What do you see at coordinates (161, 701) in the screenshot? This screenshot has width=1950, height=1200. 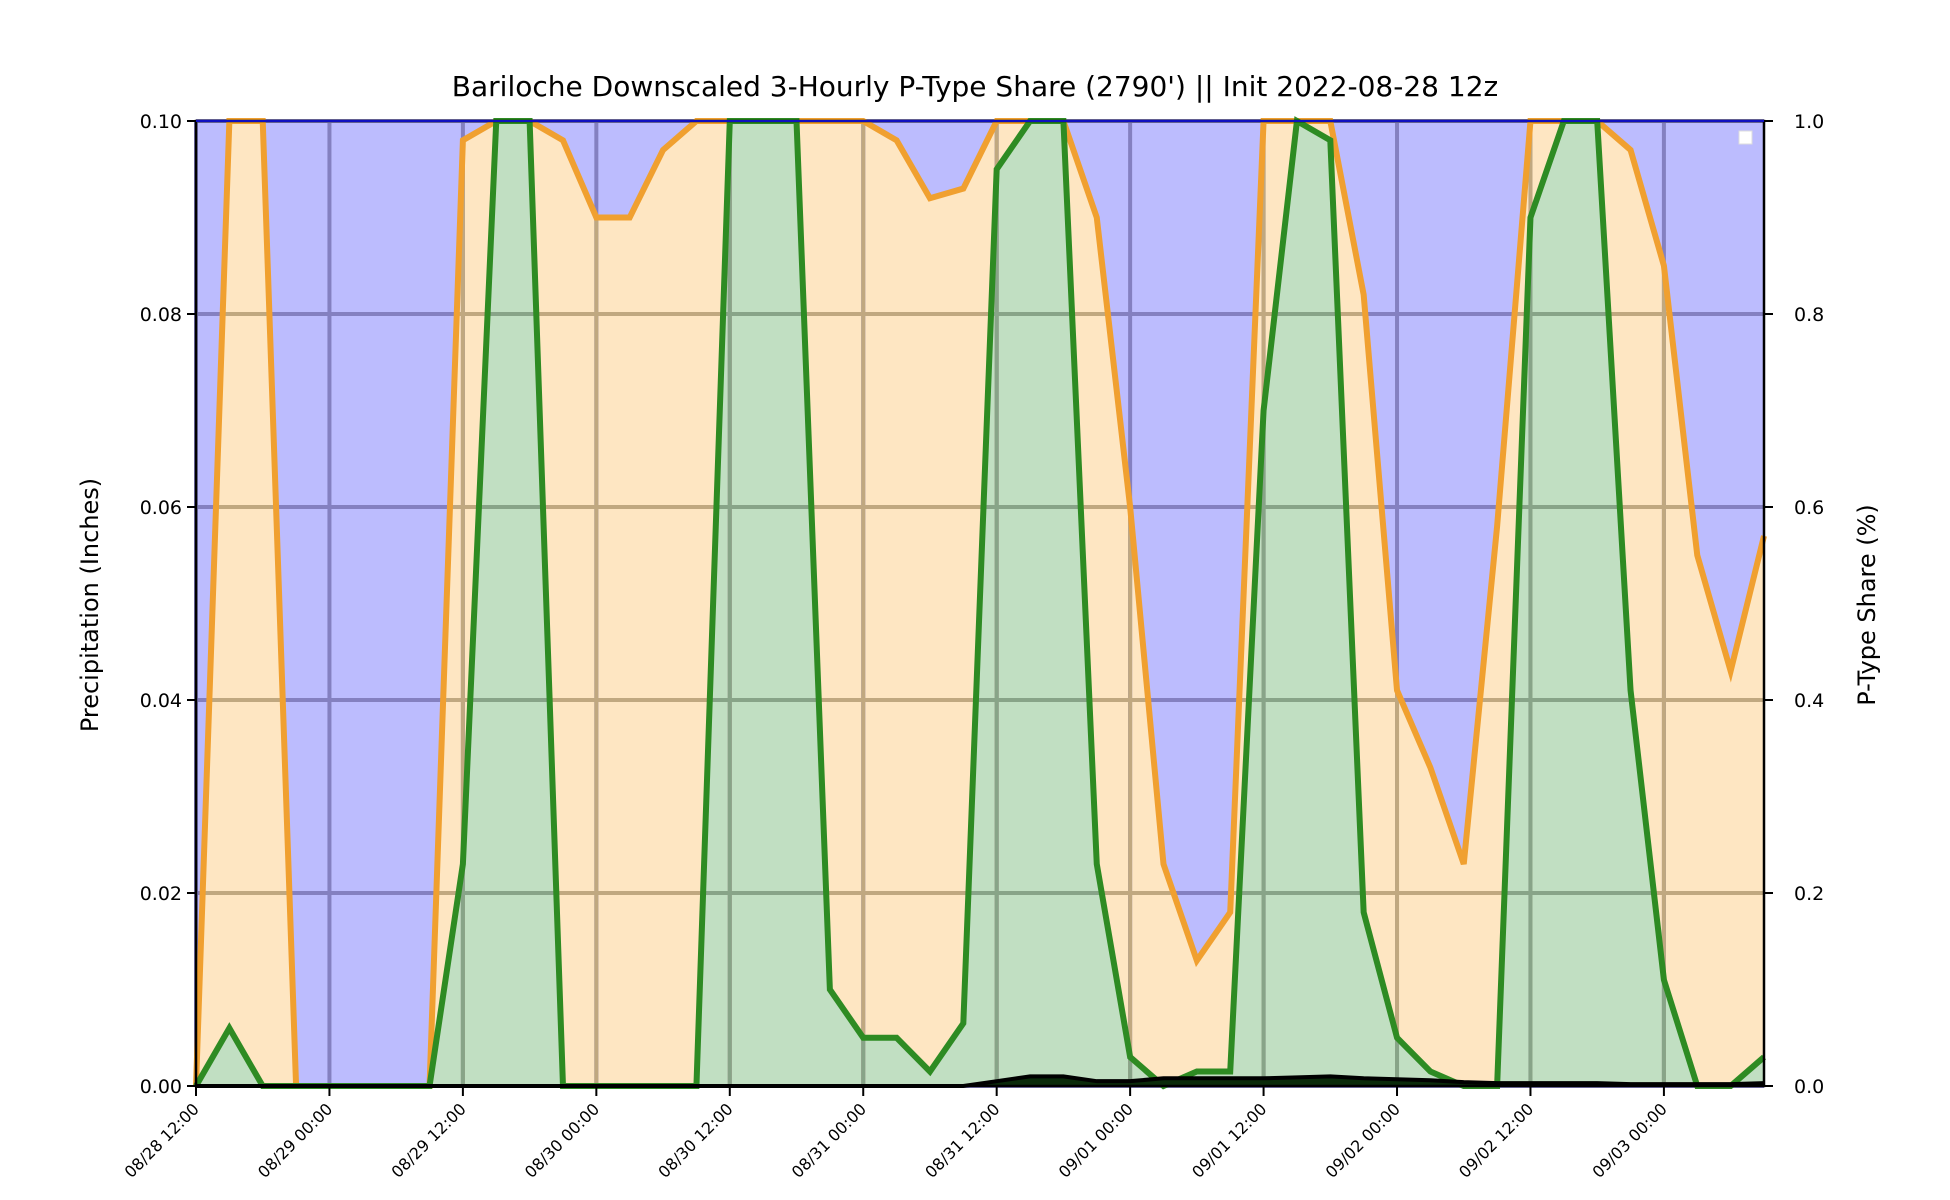 I see `y-tick-label: 0.04` at bounding box center [161, 701].